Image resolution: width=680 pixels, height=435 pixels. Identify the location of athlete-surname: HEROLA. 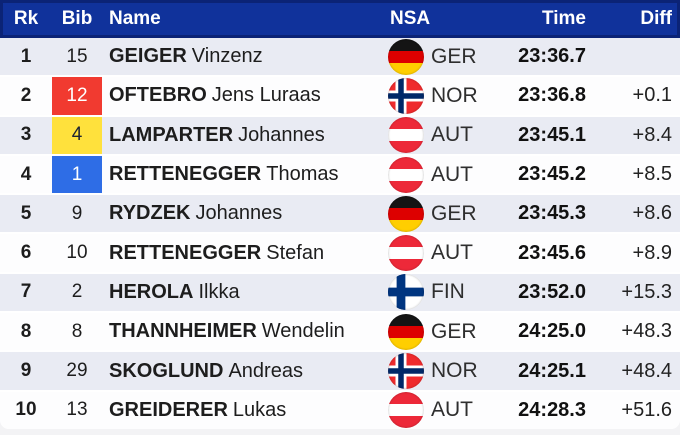
(151, 291).